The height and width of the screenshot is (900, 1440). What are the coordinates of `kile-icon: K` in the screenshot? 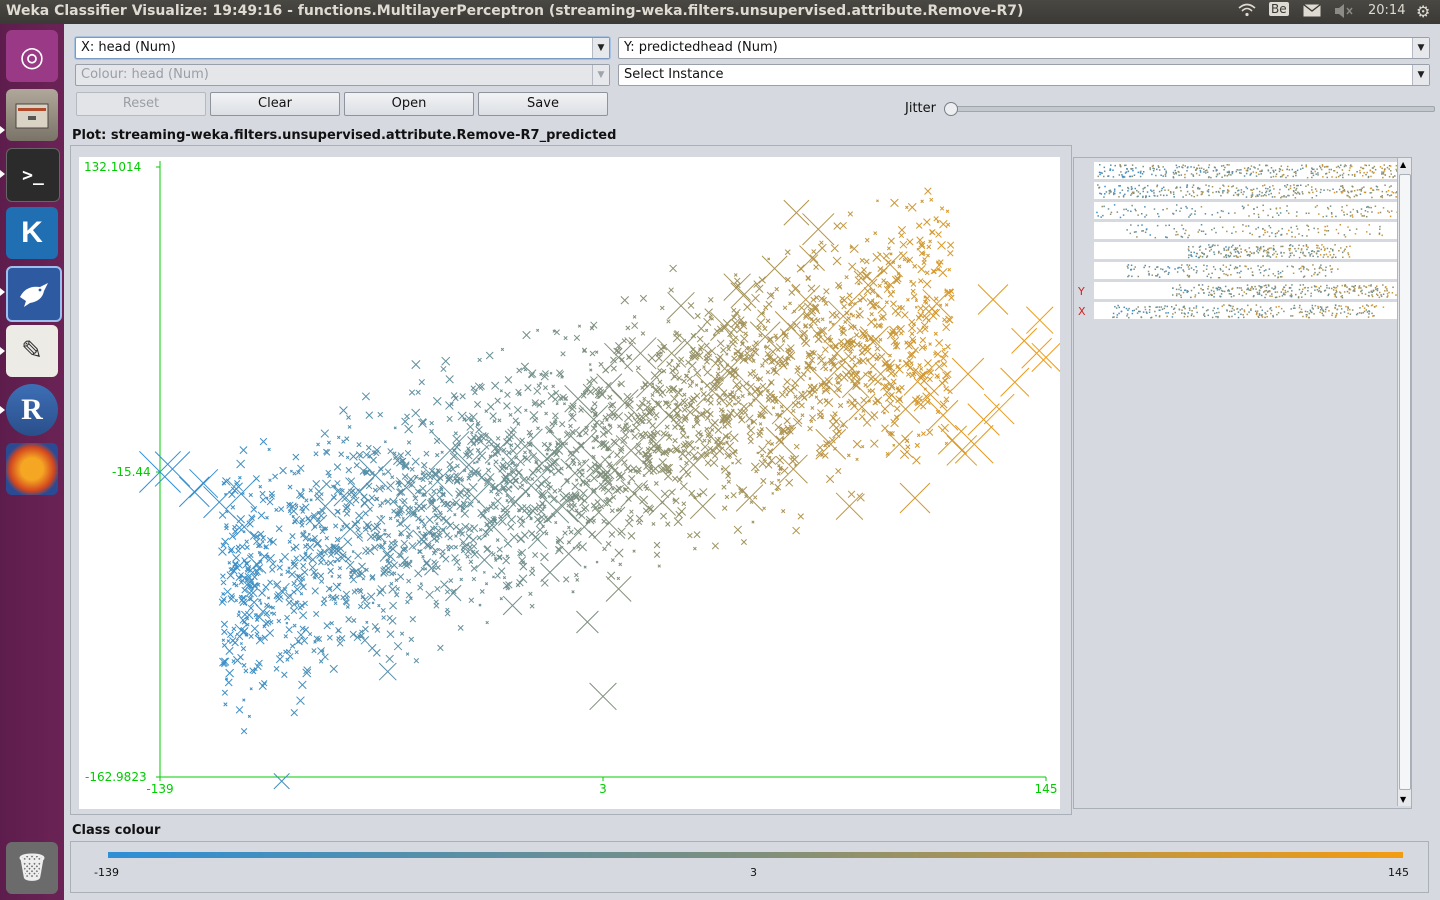 It's located at (32, 233).